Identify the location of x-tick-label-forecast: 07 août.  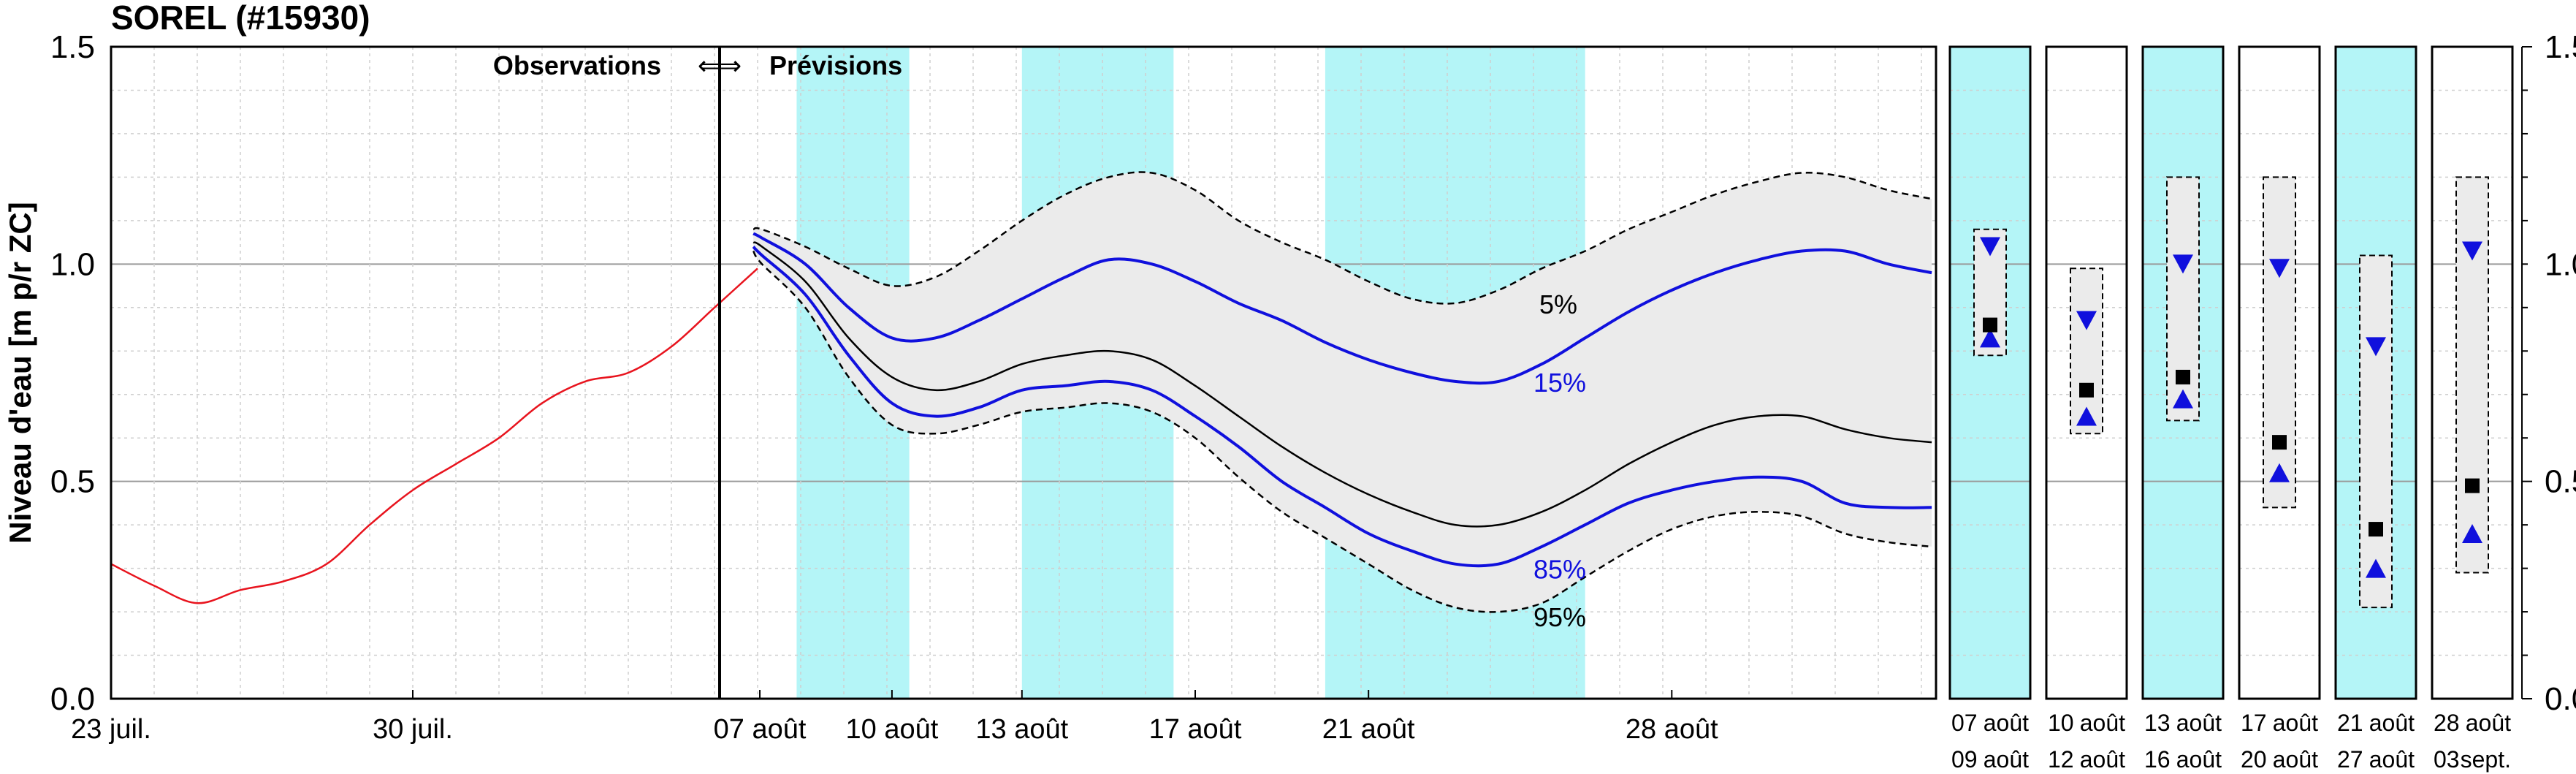
(761, 729).